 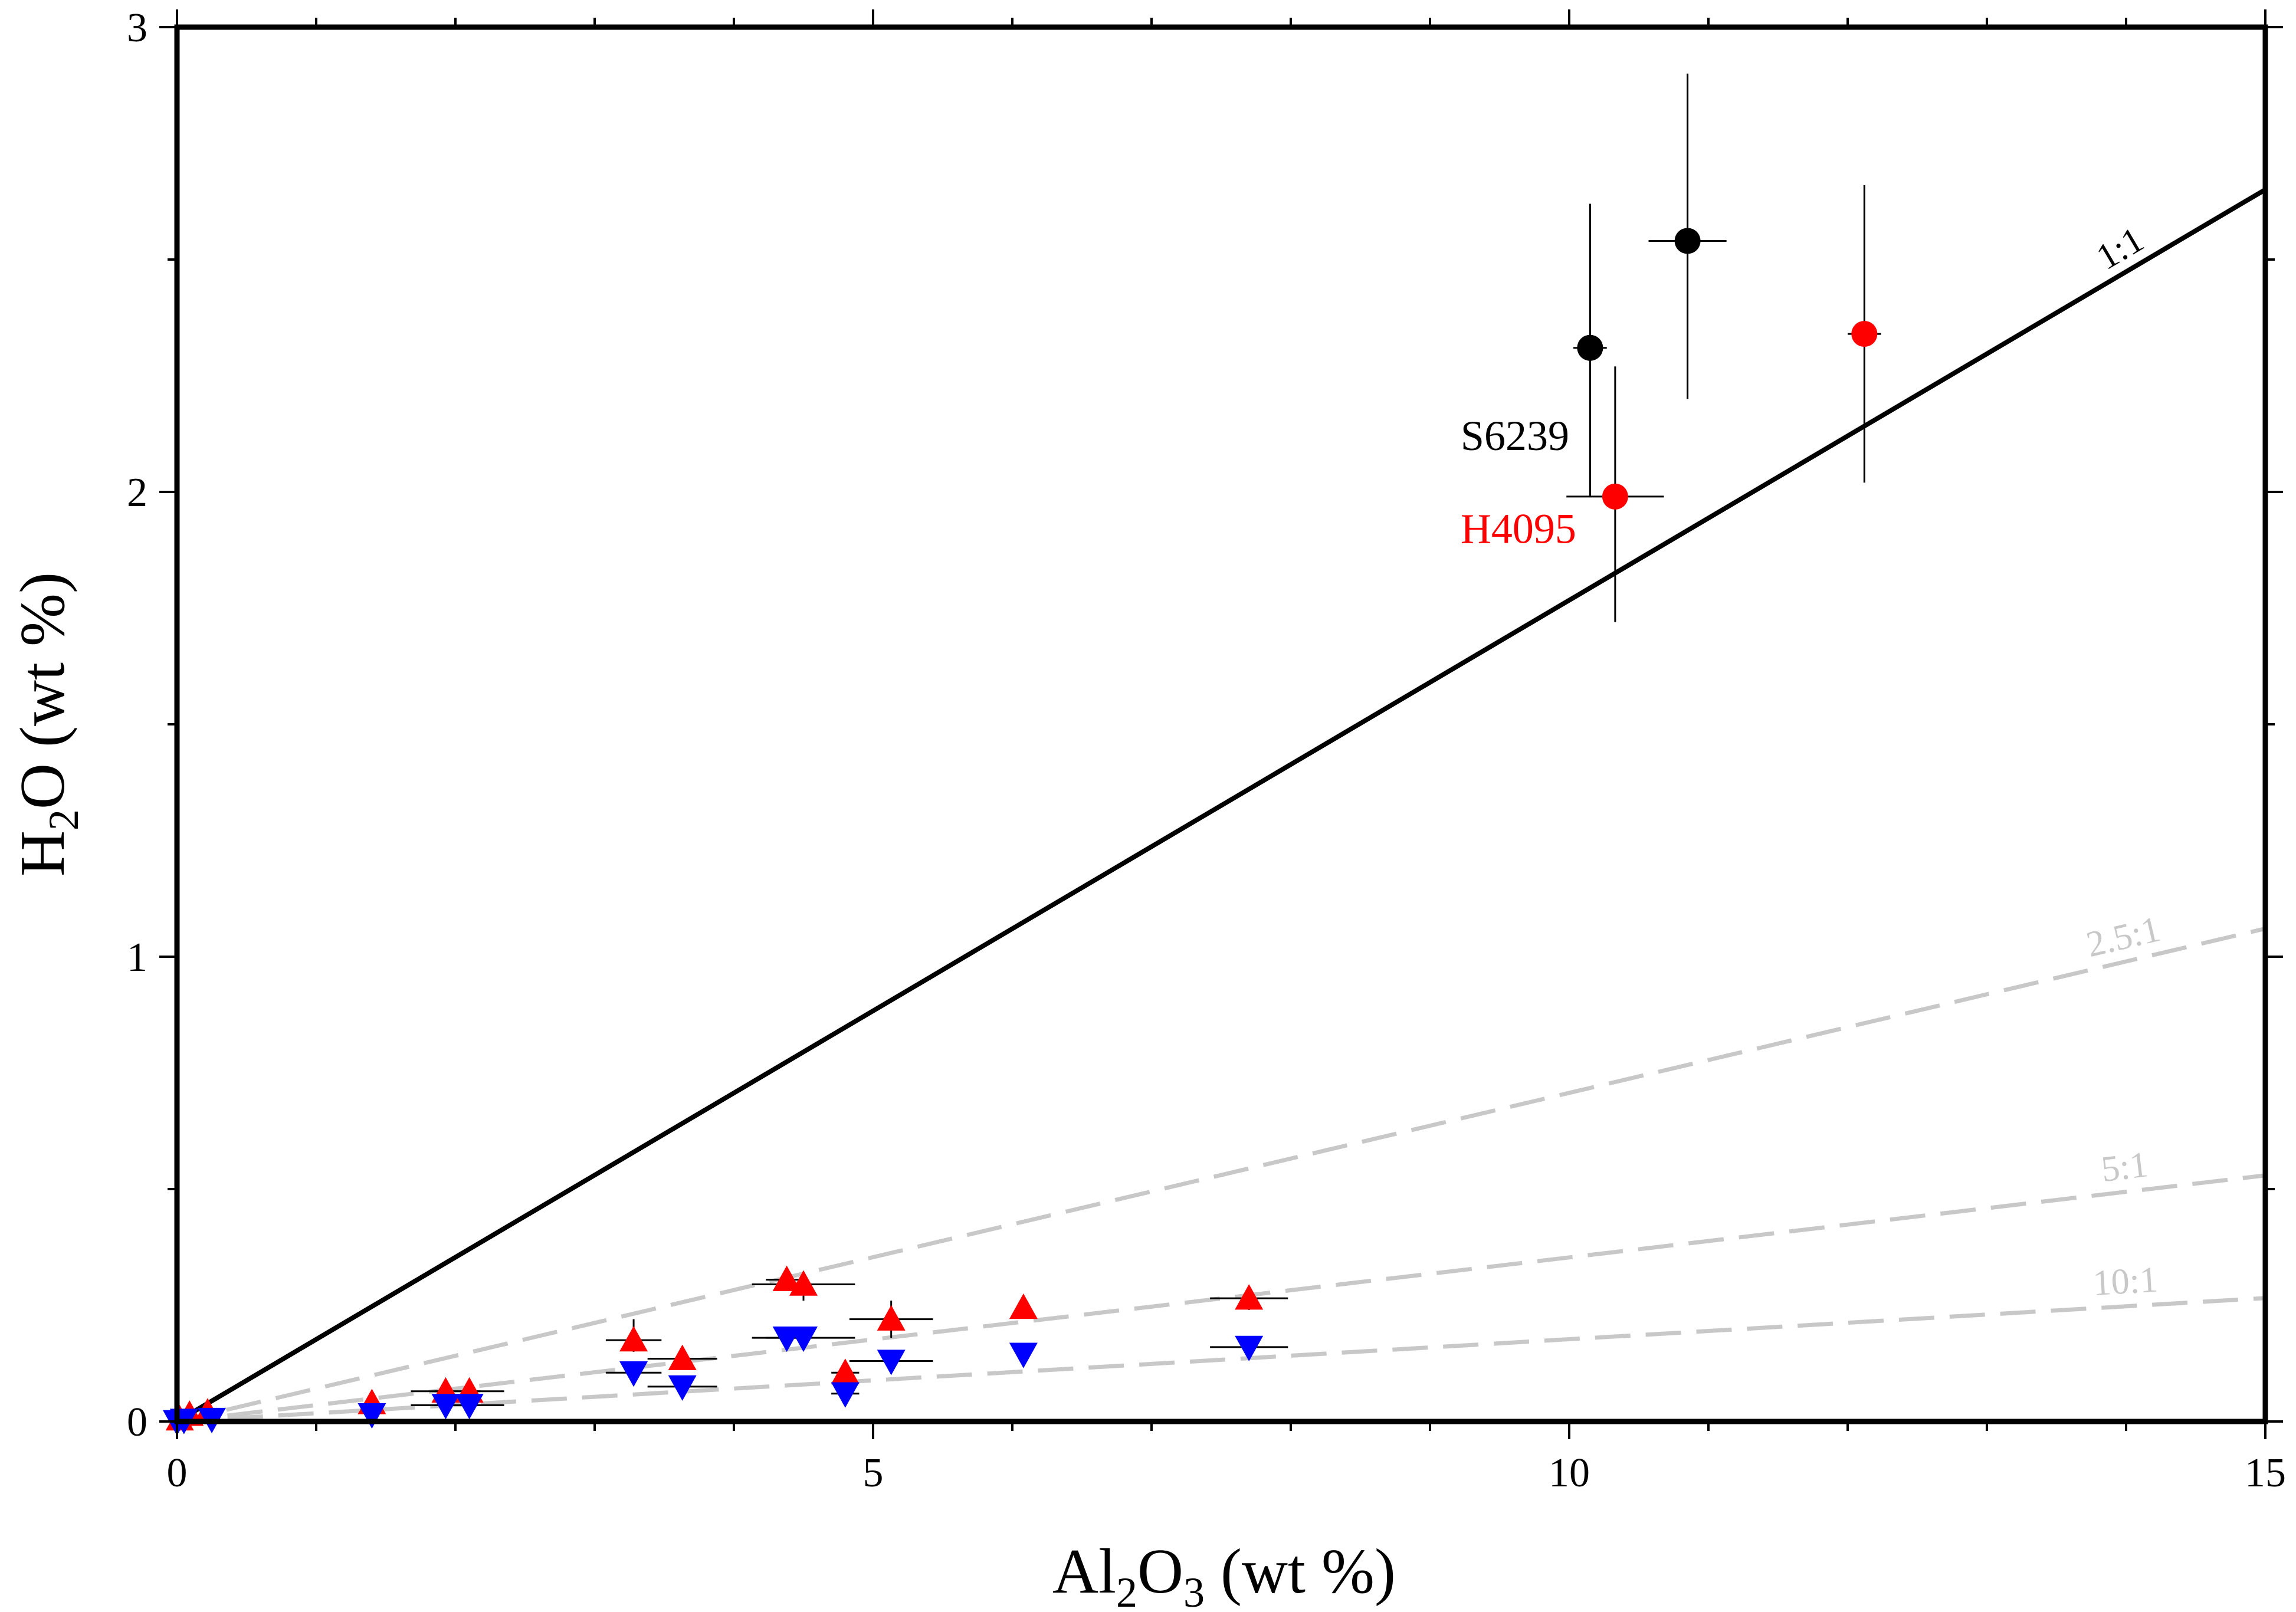 I want to click on ratio-labels-layer: 1:1 2.5:1 5:1 10:1, so click(x=2123, y=761).